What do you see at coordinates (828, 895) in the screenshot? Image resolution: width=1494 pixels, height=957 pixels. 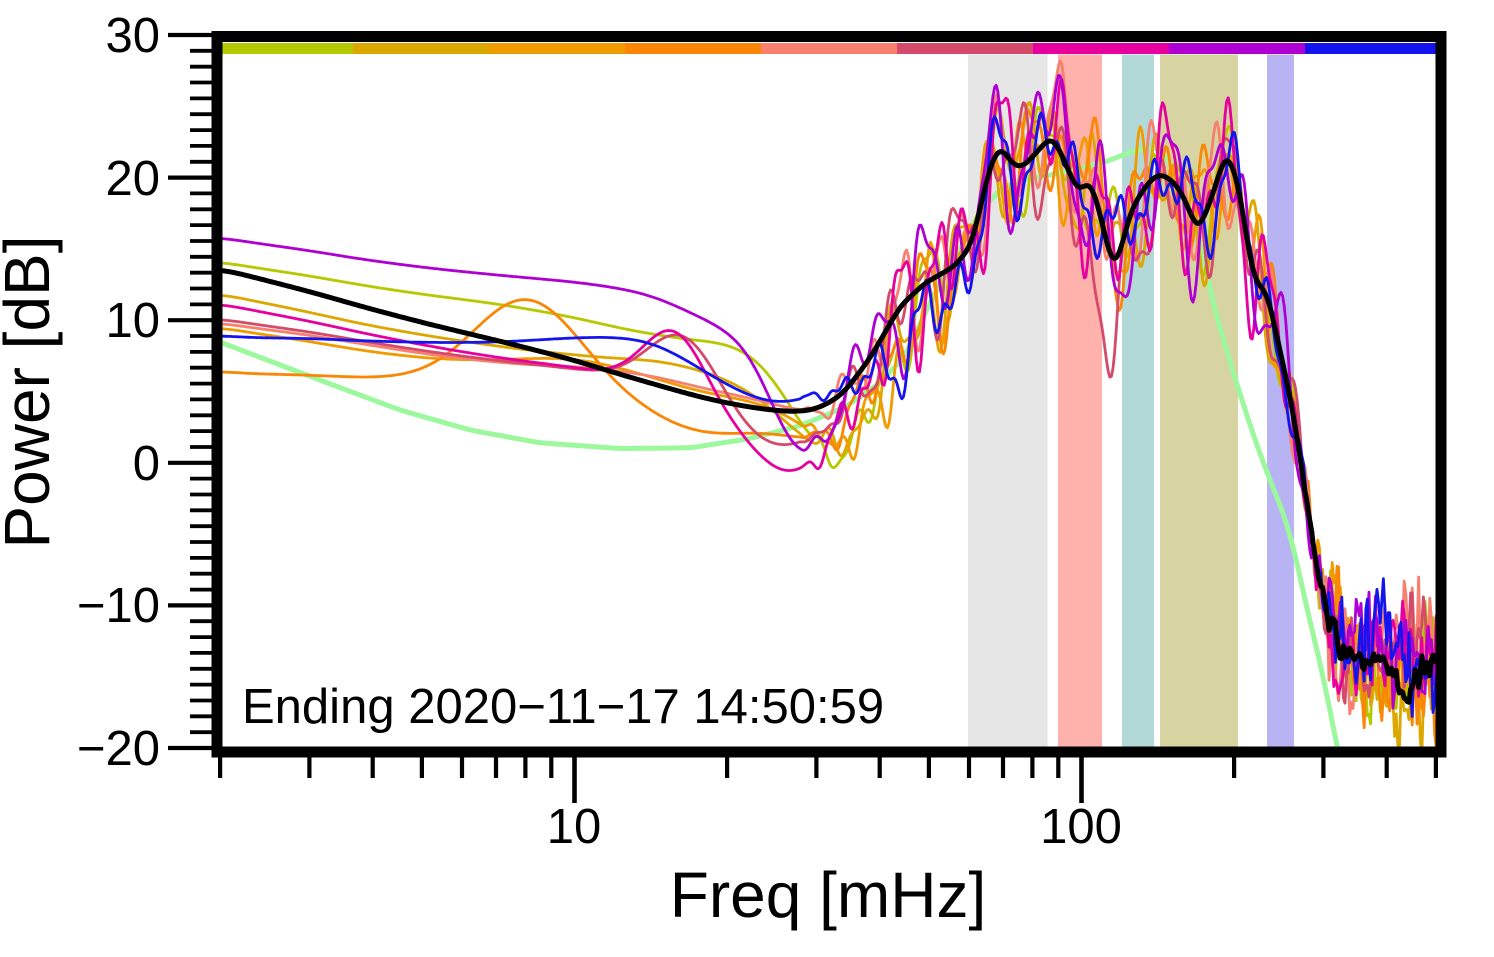 I see `svg-text: Freq [mHz]` at bounding box center [828, 895].